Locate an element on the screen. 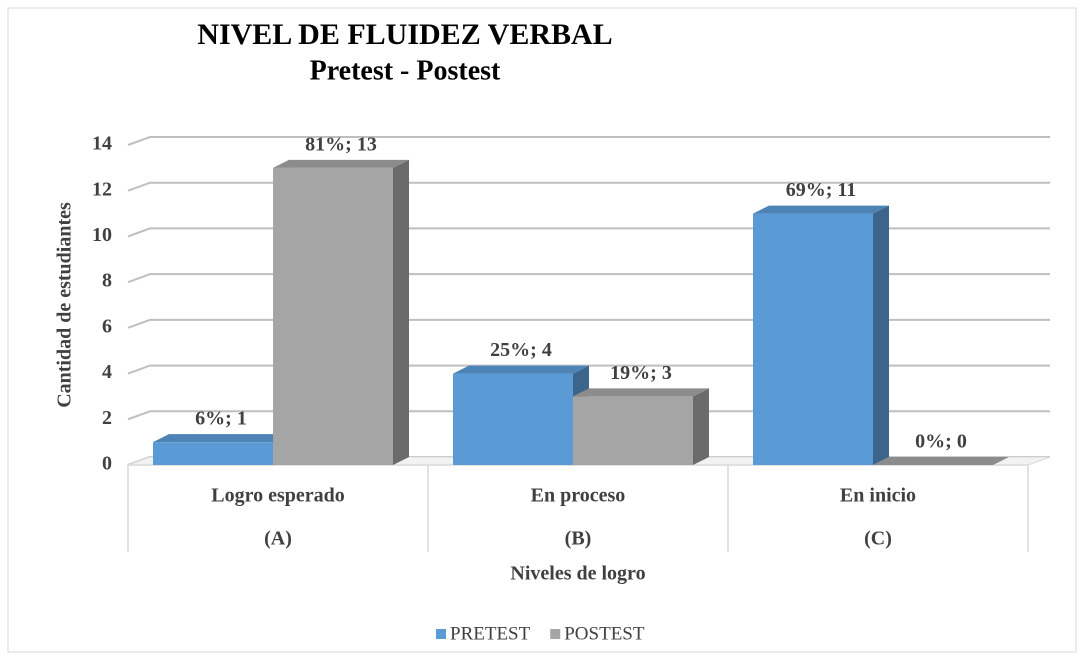 This screenshot has width=1084, height=660. y-axis-label: Cantidad de estudiantes is located at coordinates (65, 305).